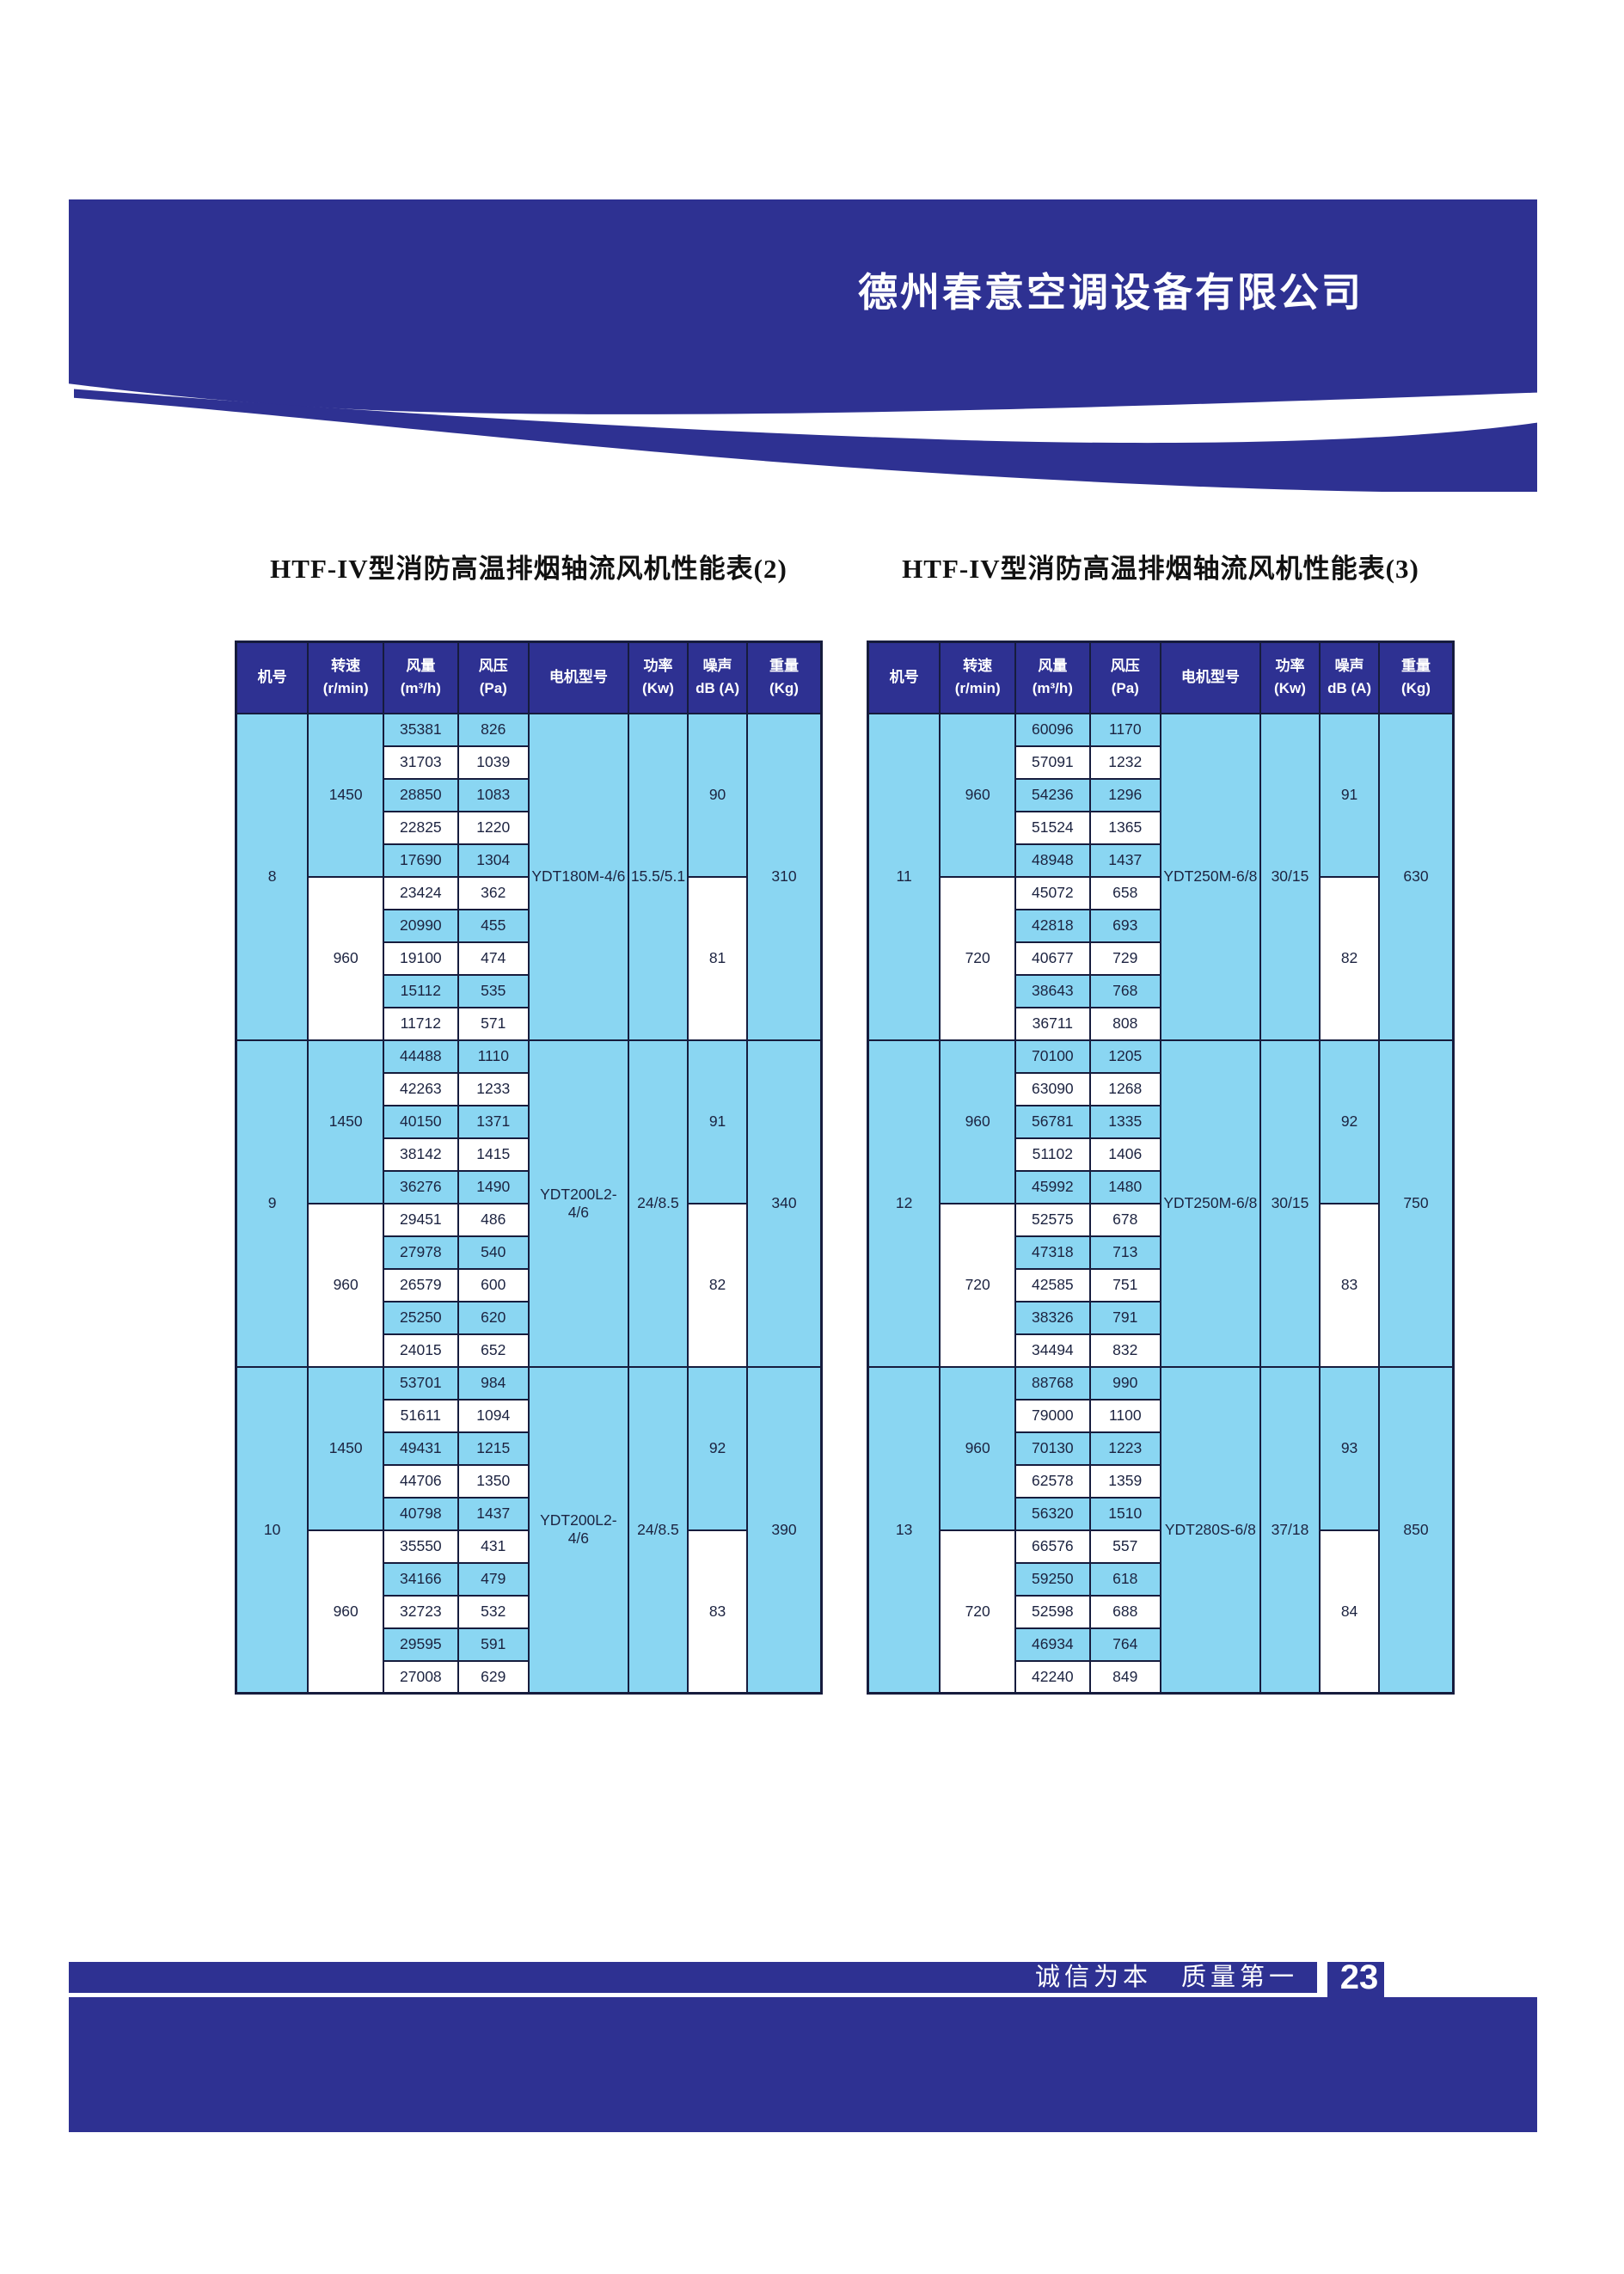  I want to click on cell-pressure: 652, so click(493, 1351).